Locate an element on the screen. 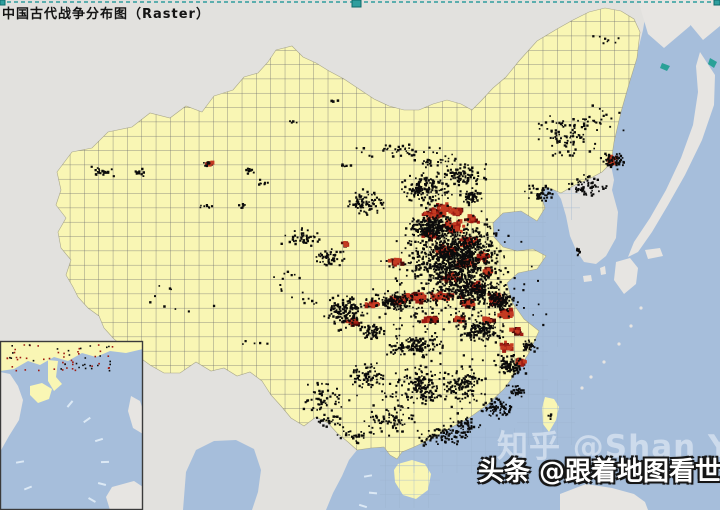  island-honshu is located at coordinates (671, 154).